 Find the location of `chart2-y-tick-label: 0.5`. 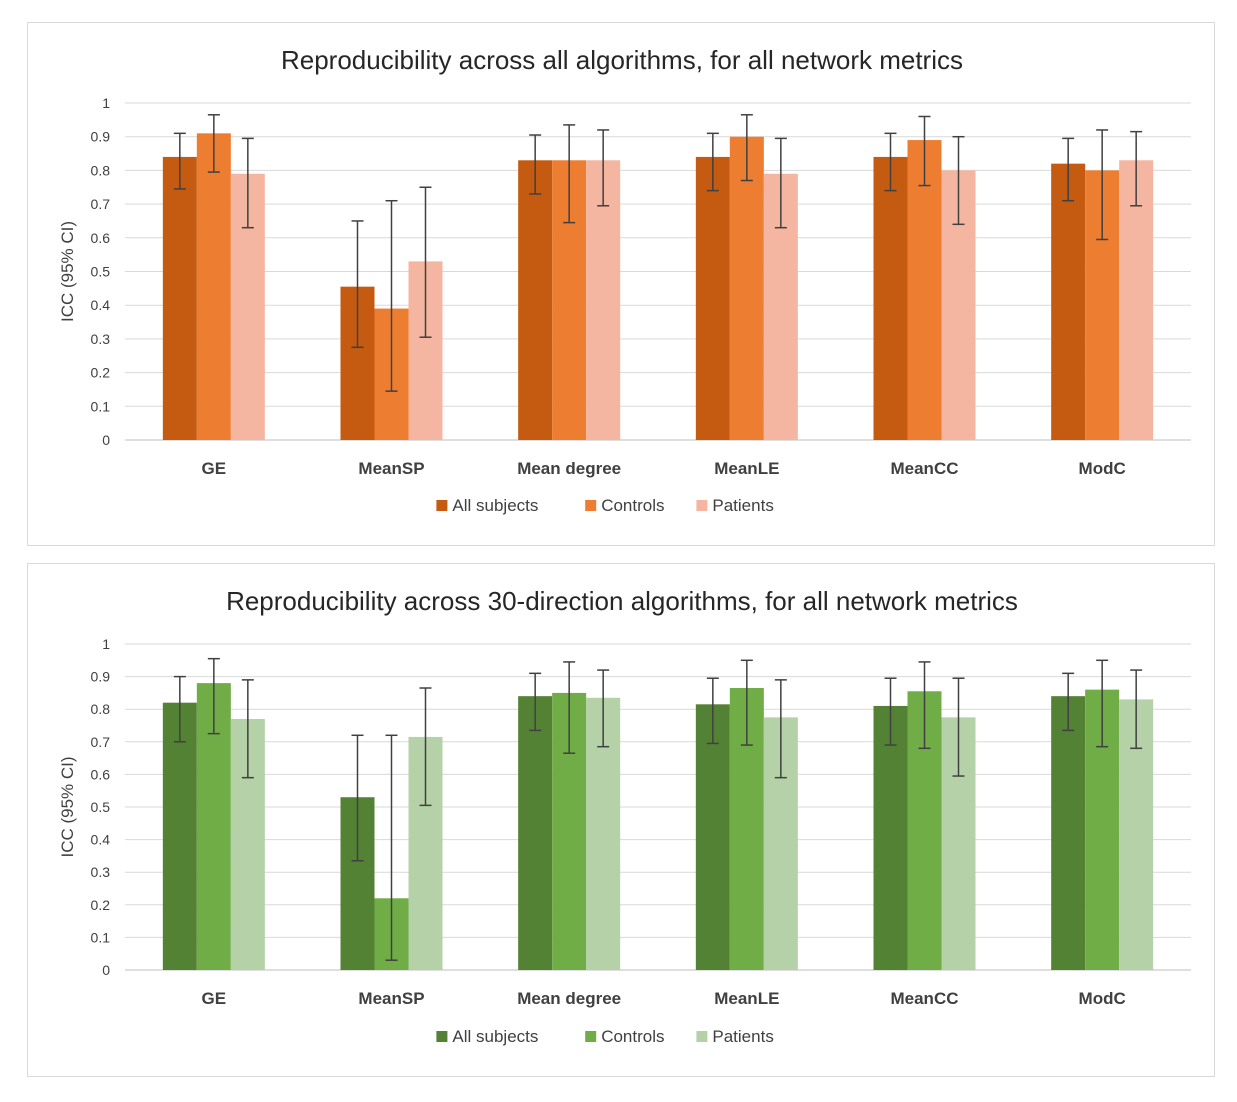

chart2-y-tick-label: 0.5 is located at coordinates (101, 807).